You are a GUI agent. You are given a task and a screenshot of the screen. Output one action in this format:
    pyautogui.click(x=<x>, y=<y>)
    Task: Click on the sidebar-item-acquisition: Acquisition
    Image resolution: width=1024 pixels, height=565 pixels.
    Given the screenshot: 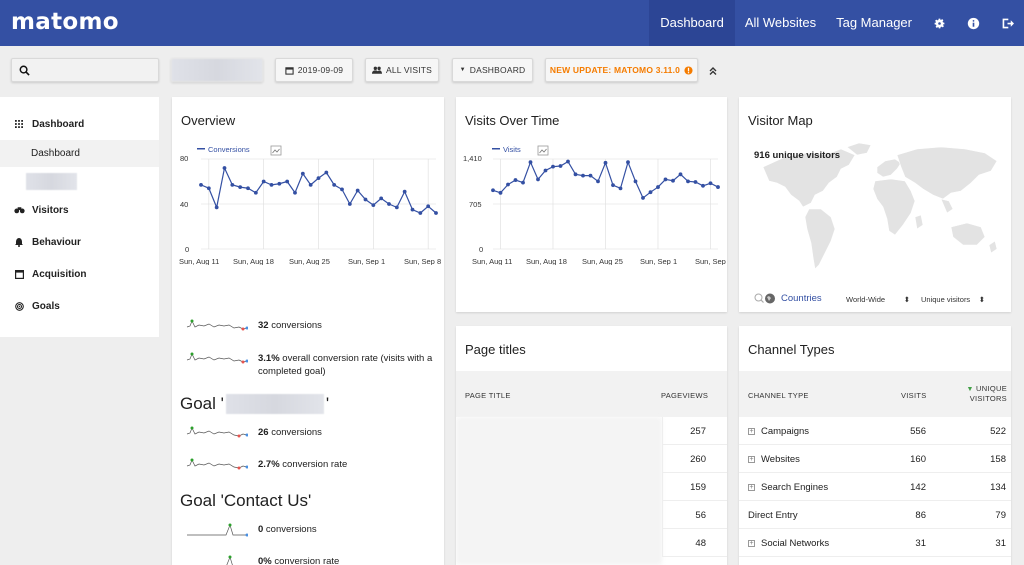 What is the action you would take?
    pyautogui.click(x=79, y=274)
    